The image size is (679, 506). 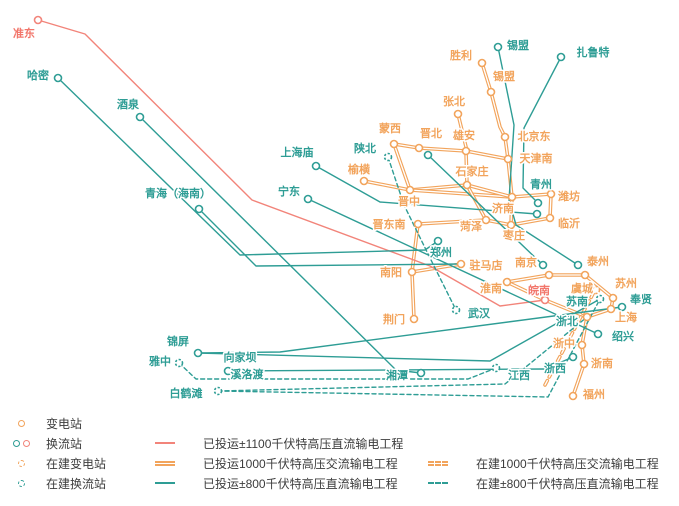 I want to click on line-core-shengli-ximeng, so click(x=486, y=77).